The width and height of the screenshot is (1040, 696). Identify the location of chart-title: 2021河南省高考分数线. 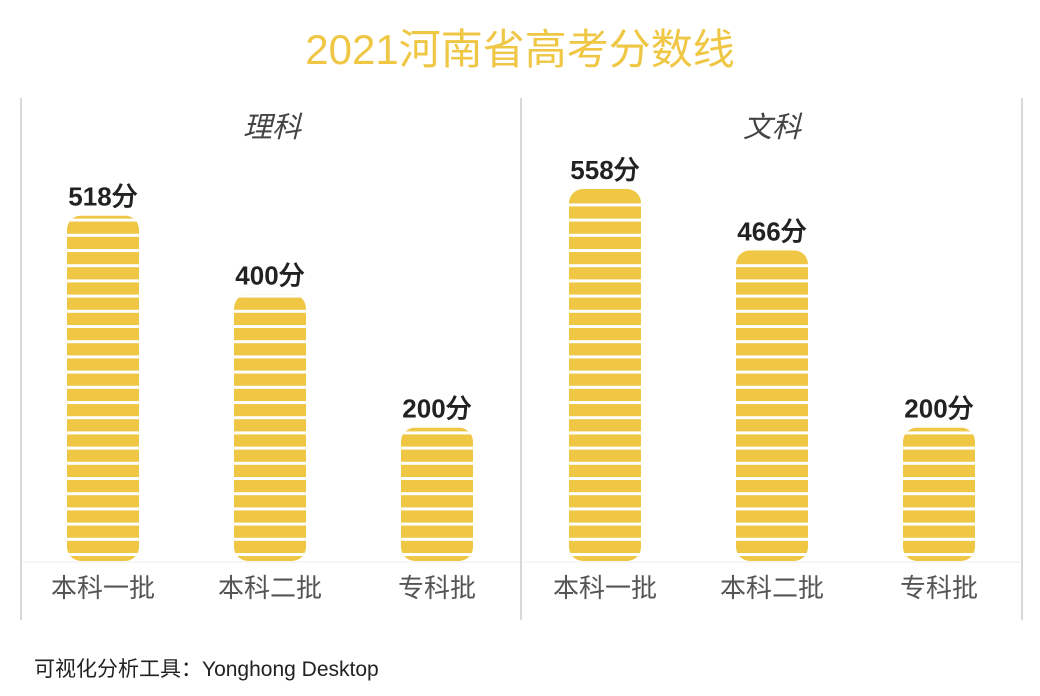
(520, 49).